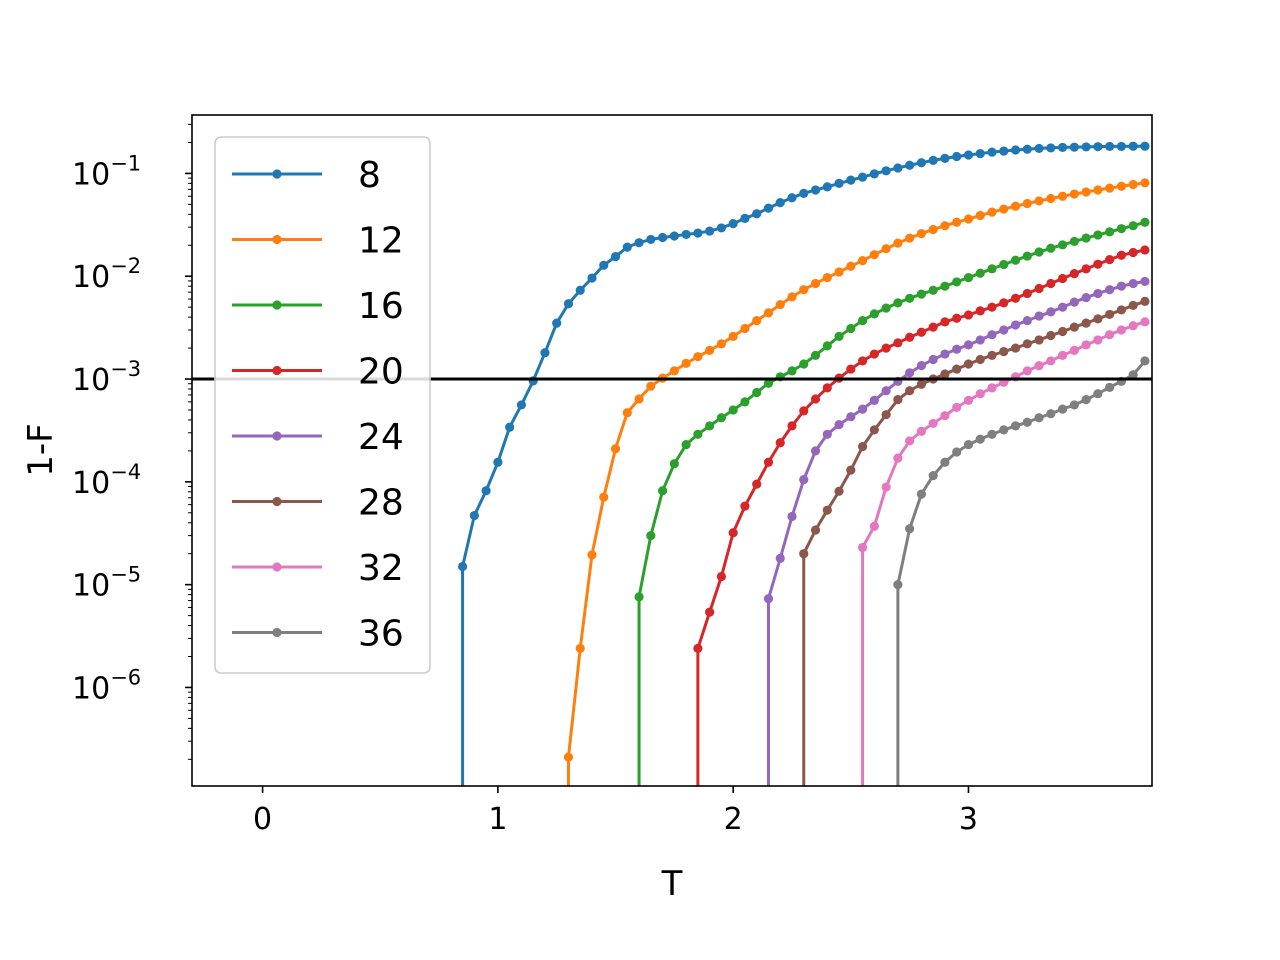 The image size is (1280, 960). What do you see at coordinates (306, 175) in the screenshot?
I see `legend-item-8: 8` at bounding box center [306, 175].